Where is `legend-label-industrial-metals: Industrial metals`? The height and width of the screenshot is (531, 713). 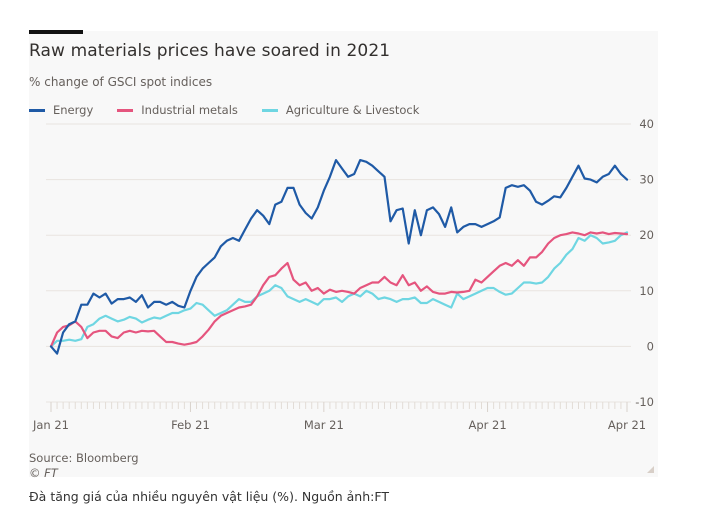 legend-label-industrial-metals: Industrial metals is located at coordinates (189, 110).